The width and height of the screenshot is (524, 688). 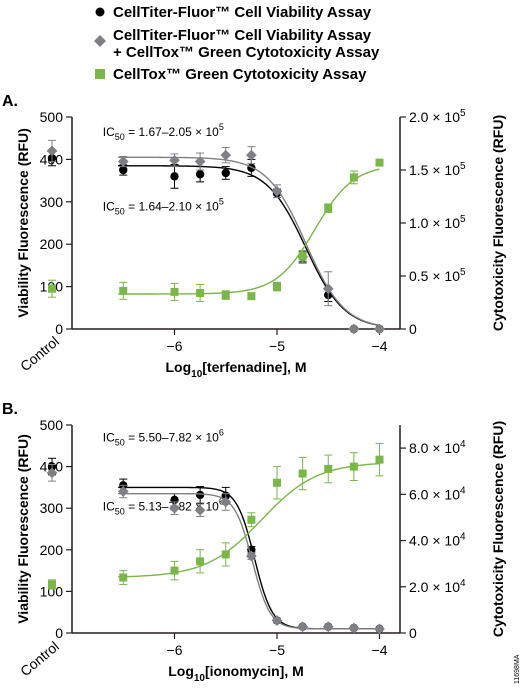 I want to click on y2-tick-label: 2.0 × 10⁵, so click(x=437, y=116).